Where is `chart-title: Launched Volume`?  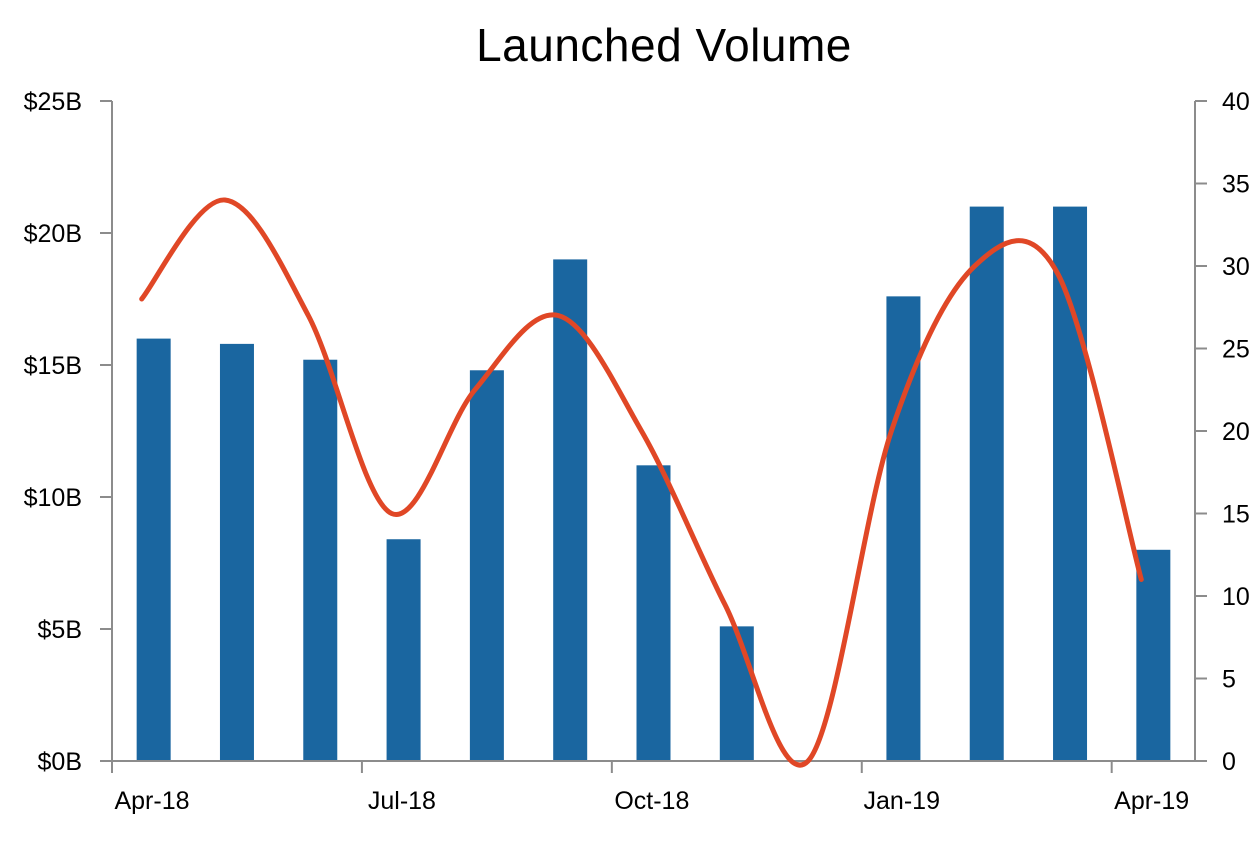 chart-title: Launched Volume is located at coordinates (664, 45).